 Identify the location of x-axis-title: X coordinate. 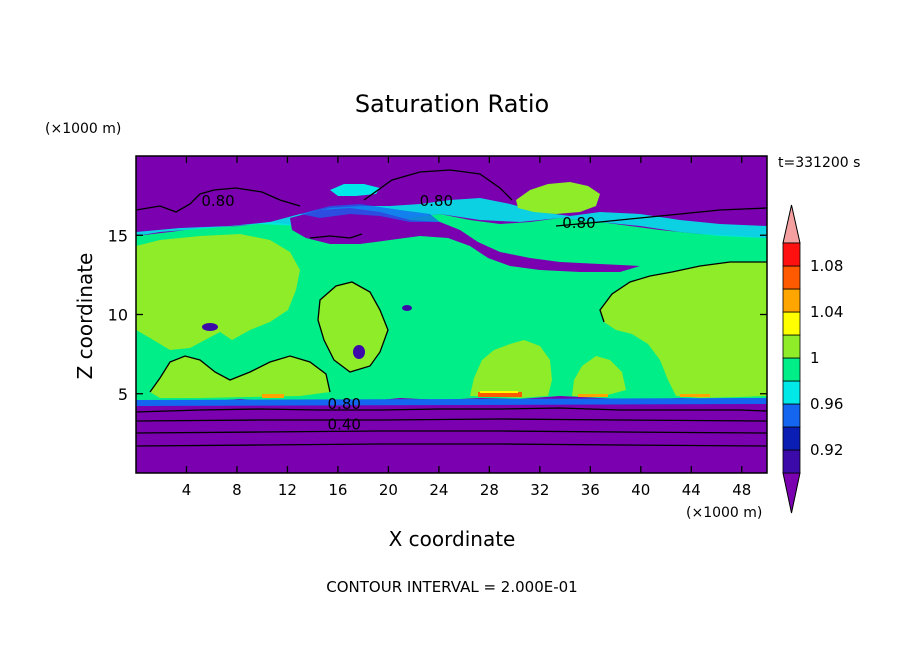
(452, 539).